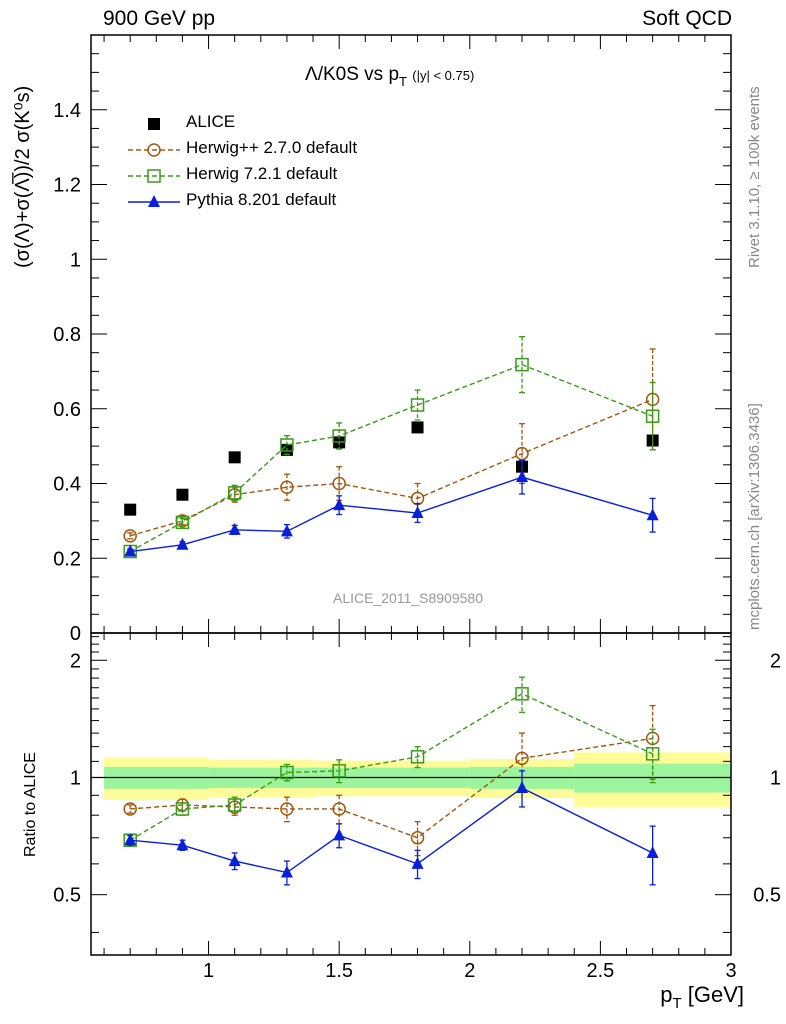  Describe the element at coordinates (23, 176) in the screenshot. I see `y-axis-label-main: (σ(Λ)+σ(Λ̅))/2 σ(K⁰s)` at that location.